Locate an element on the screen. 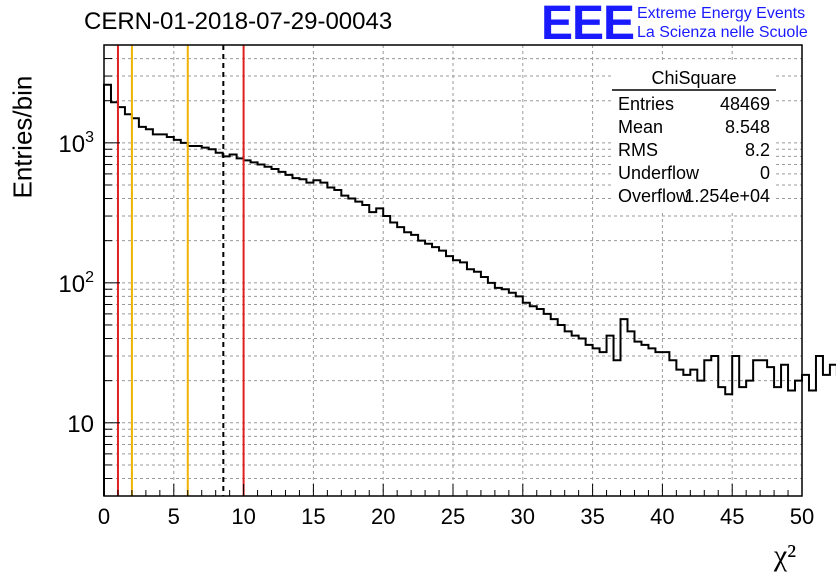 The height and width of the screenshot is (572, 836). stats-row-value: 48469 is located at coordinates (745, 104).